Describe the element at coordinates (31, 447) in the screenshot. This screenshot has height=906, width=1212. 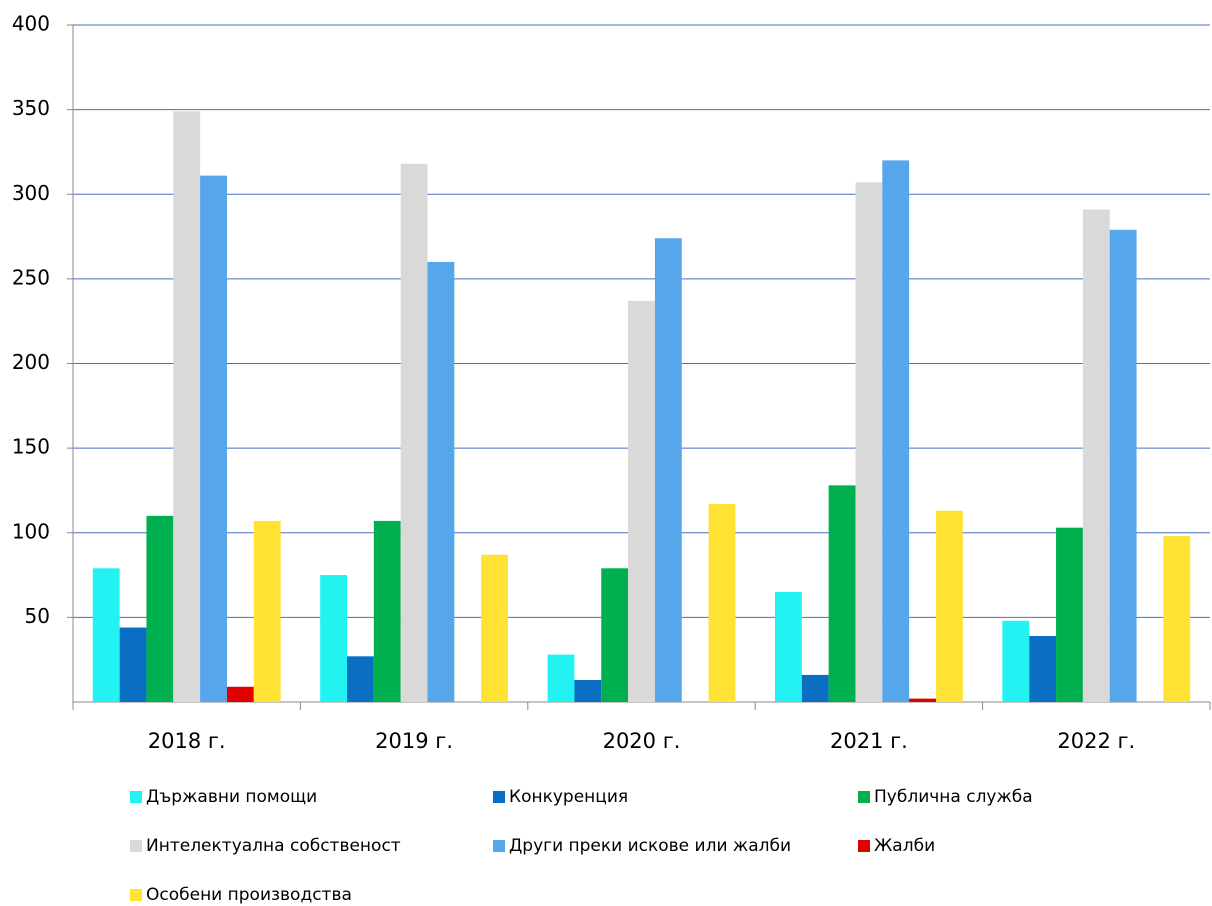
I see `y-tick-label: 150` at that location.